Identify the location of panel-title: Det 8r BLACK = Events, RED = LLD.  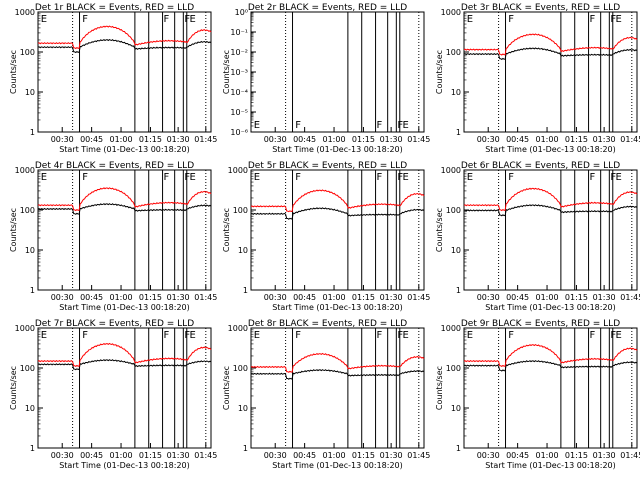
(327, 324).